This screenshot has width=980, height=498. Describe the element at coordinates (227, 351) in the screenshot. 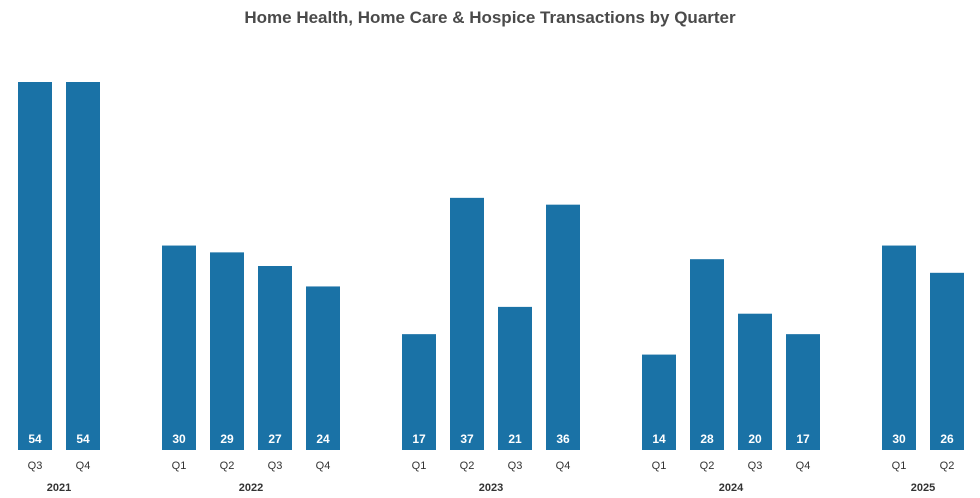

I see `bar-2022-q2` at that location.